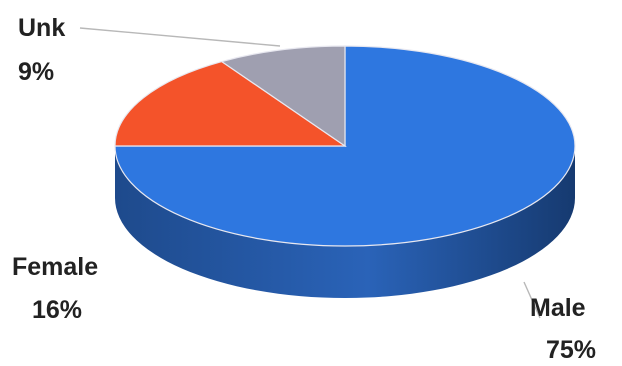 The width and height of the screenshot is (622, 366). Describe the element at coordinates (41, 28) in the screenshot. I see `slice-label-unk: Unk` at that location.